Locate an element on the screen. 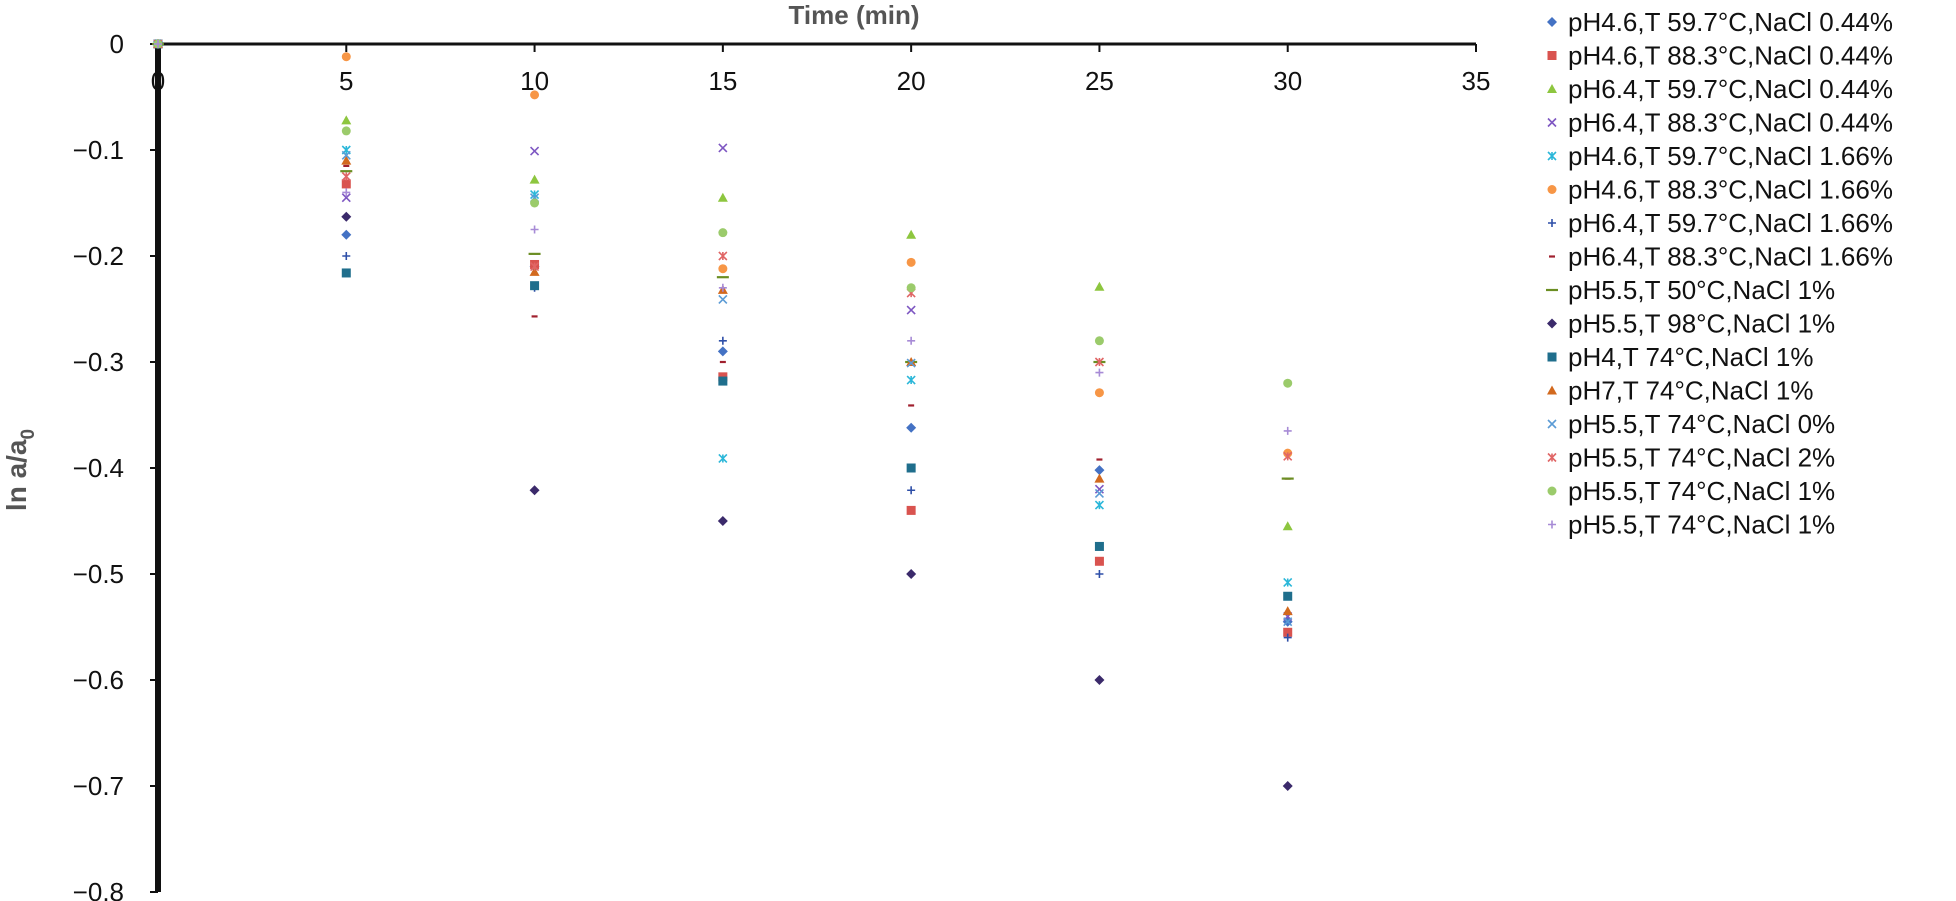 Image resolution: width=1956 pixels, height=901 pixels. legend-entry: pH6.4,T 59.7°C,NaCl 0.44% is located at coordinates (1720, 89).